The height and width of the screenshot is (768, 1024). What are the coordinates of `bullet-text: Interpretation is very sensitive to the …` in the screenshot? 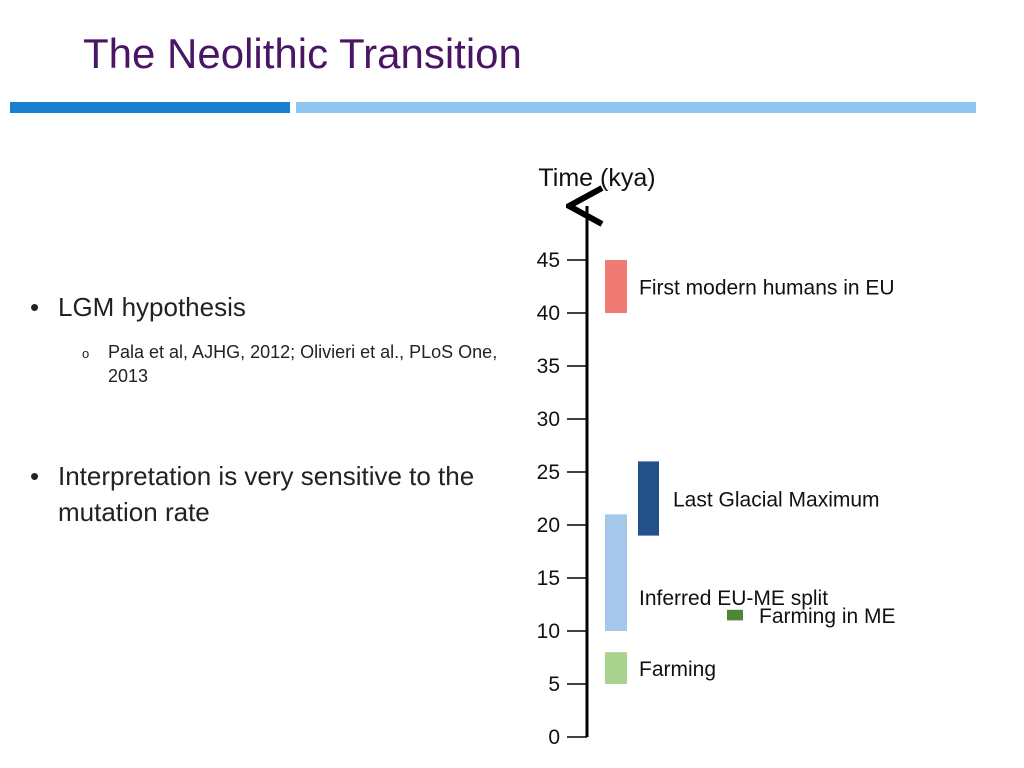 It's located at (266, 494).